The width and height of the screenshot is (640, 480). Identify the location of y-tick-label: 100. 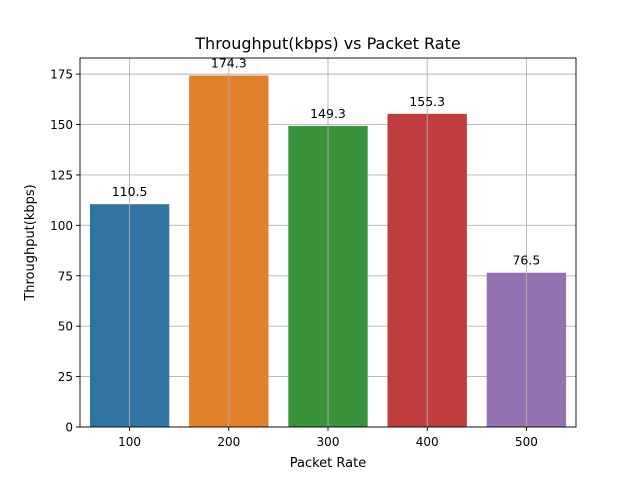
(61, 226).